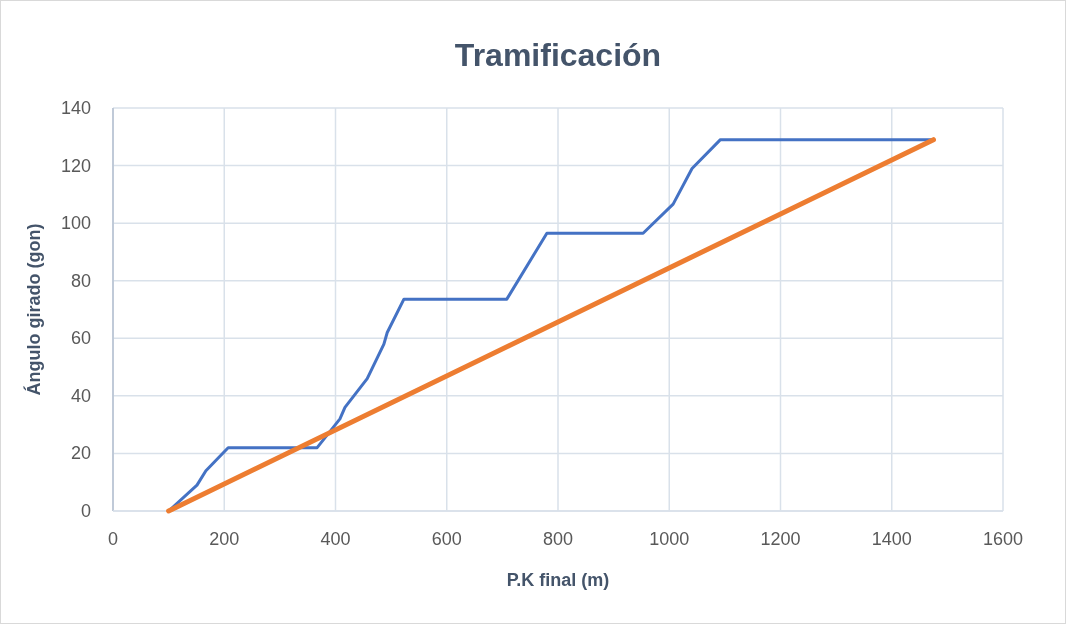 The width and height of the screenshot is (1066, 624). What do you see at coordinates (75, 165) in the screenshot?
I see `y-tick-label: 120` at bounding box center [75, 165].